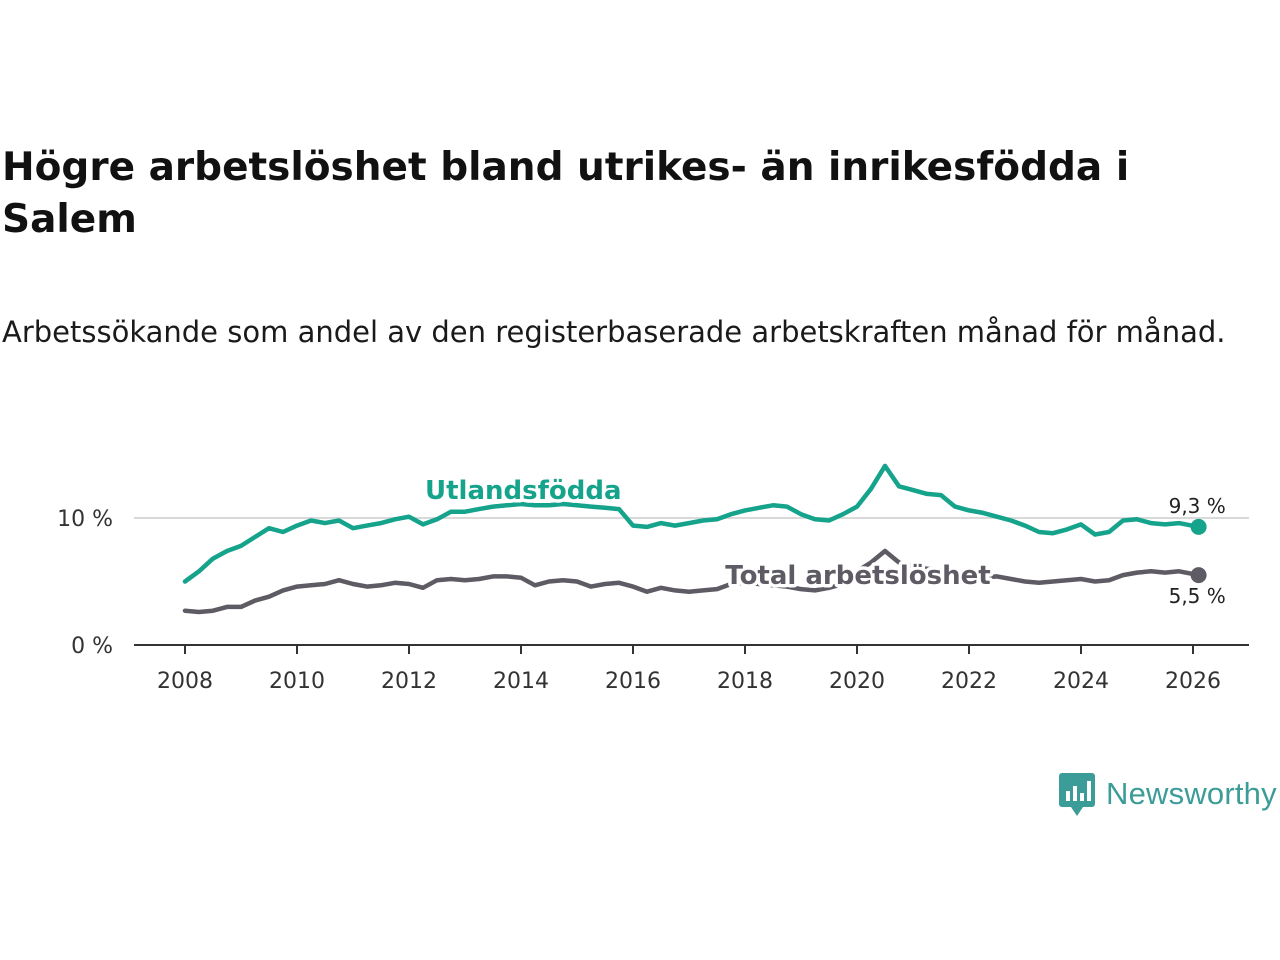 The width and height of the screenshot is (1280, 960). I want to click on series-name-label: Utlandsfödda, so click(523, 491).